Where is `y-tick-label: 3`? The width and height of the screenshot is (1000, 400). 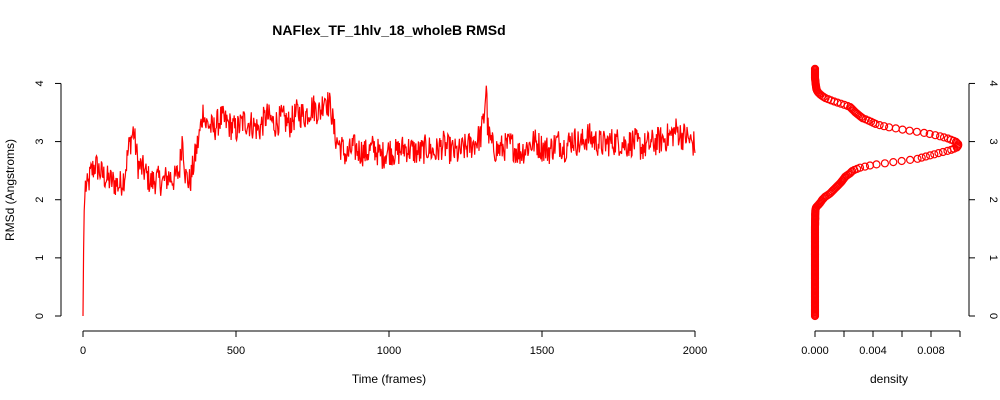
y-tick-label: 3 is located at coordinates (40, 142).